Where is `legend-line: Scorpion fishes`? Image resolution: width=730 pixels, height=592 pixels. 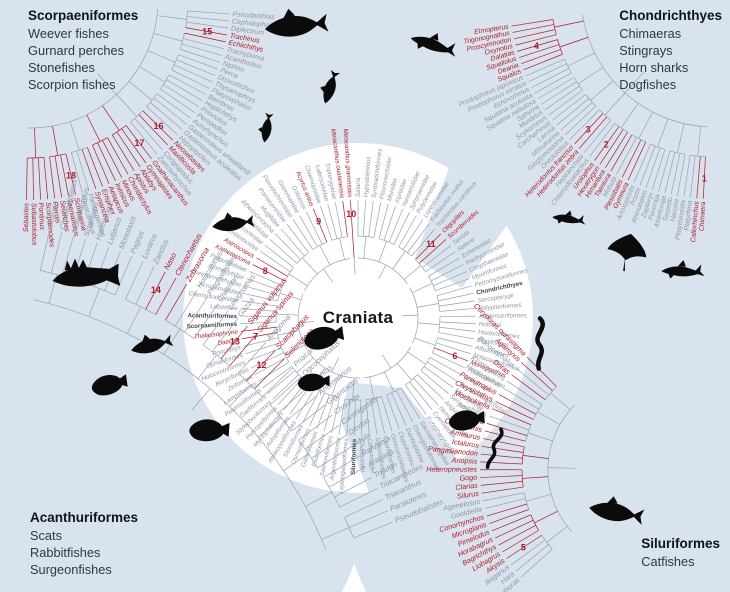
legend-line: Scorpion fishes is located at coordinates (72, 84).